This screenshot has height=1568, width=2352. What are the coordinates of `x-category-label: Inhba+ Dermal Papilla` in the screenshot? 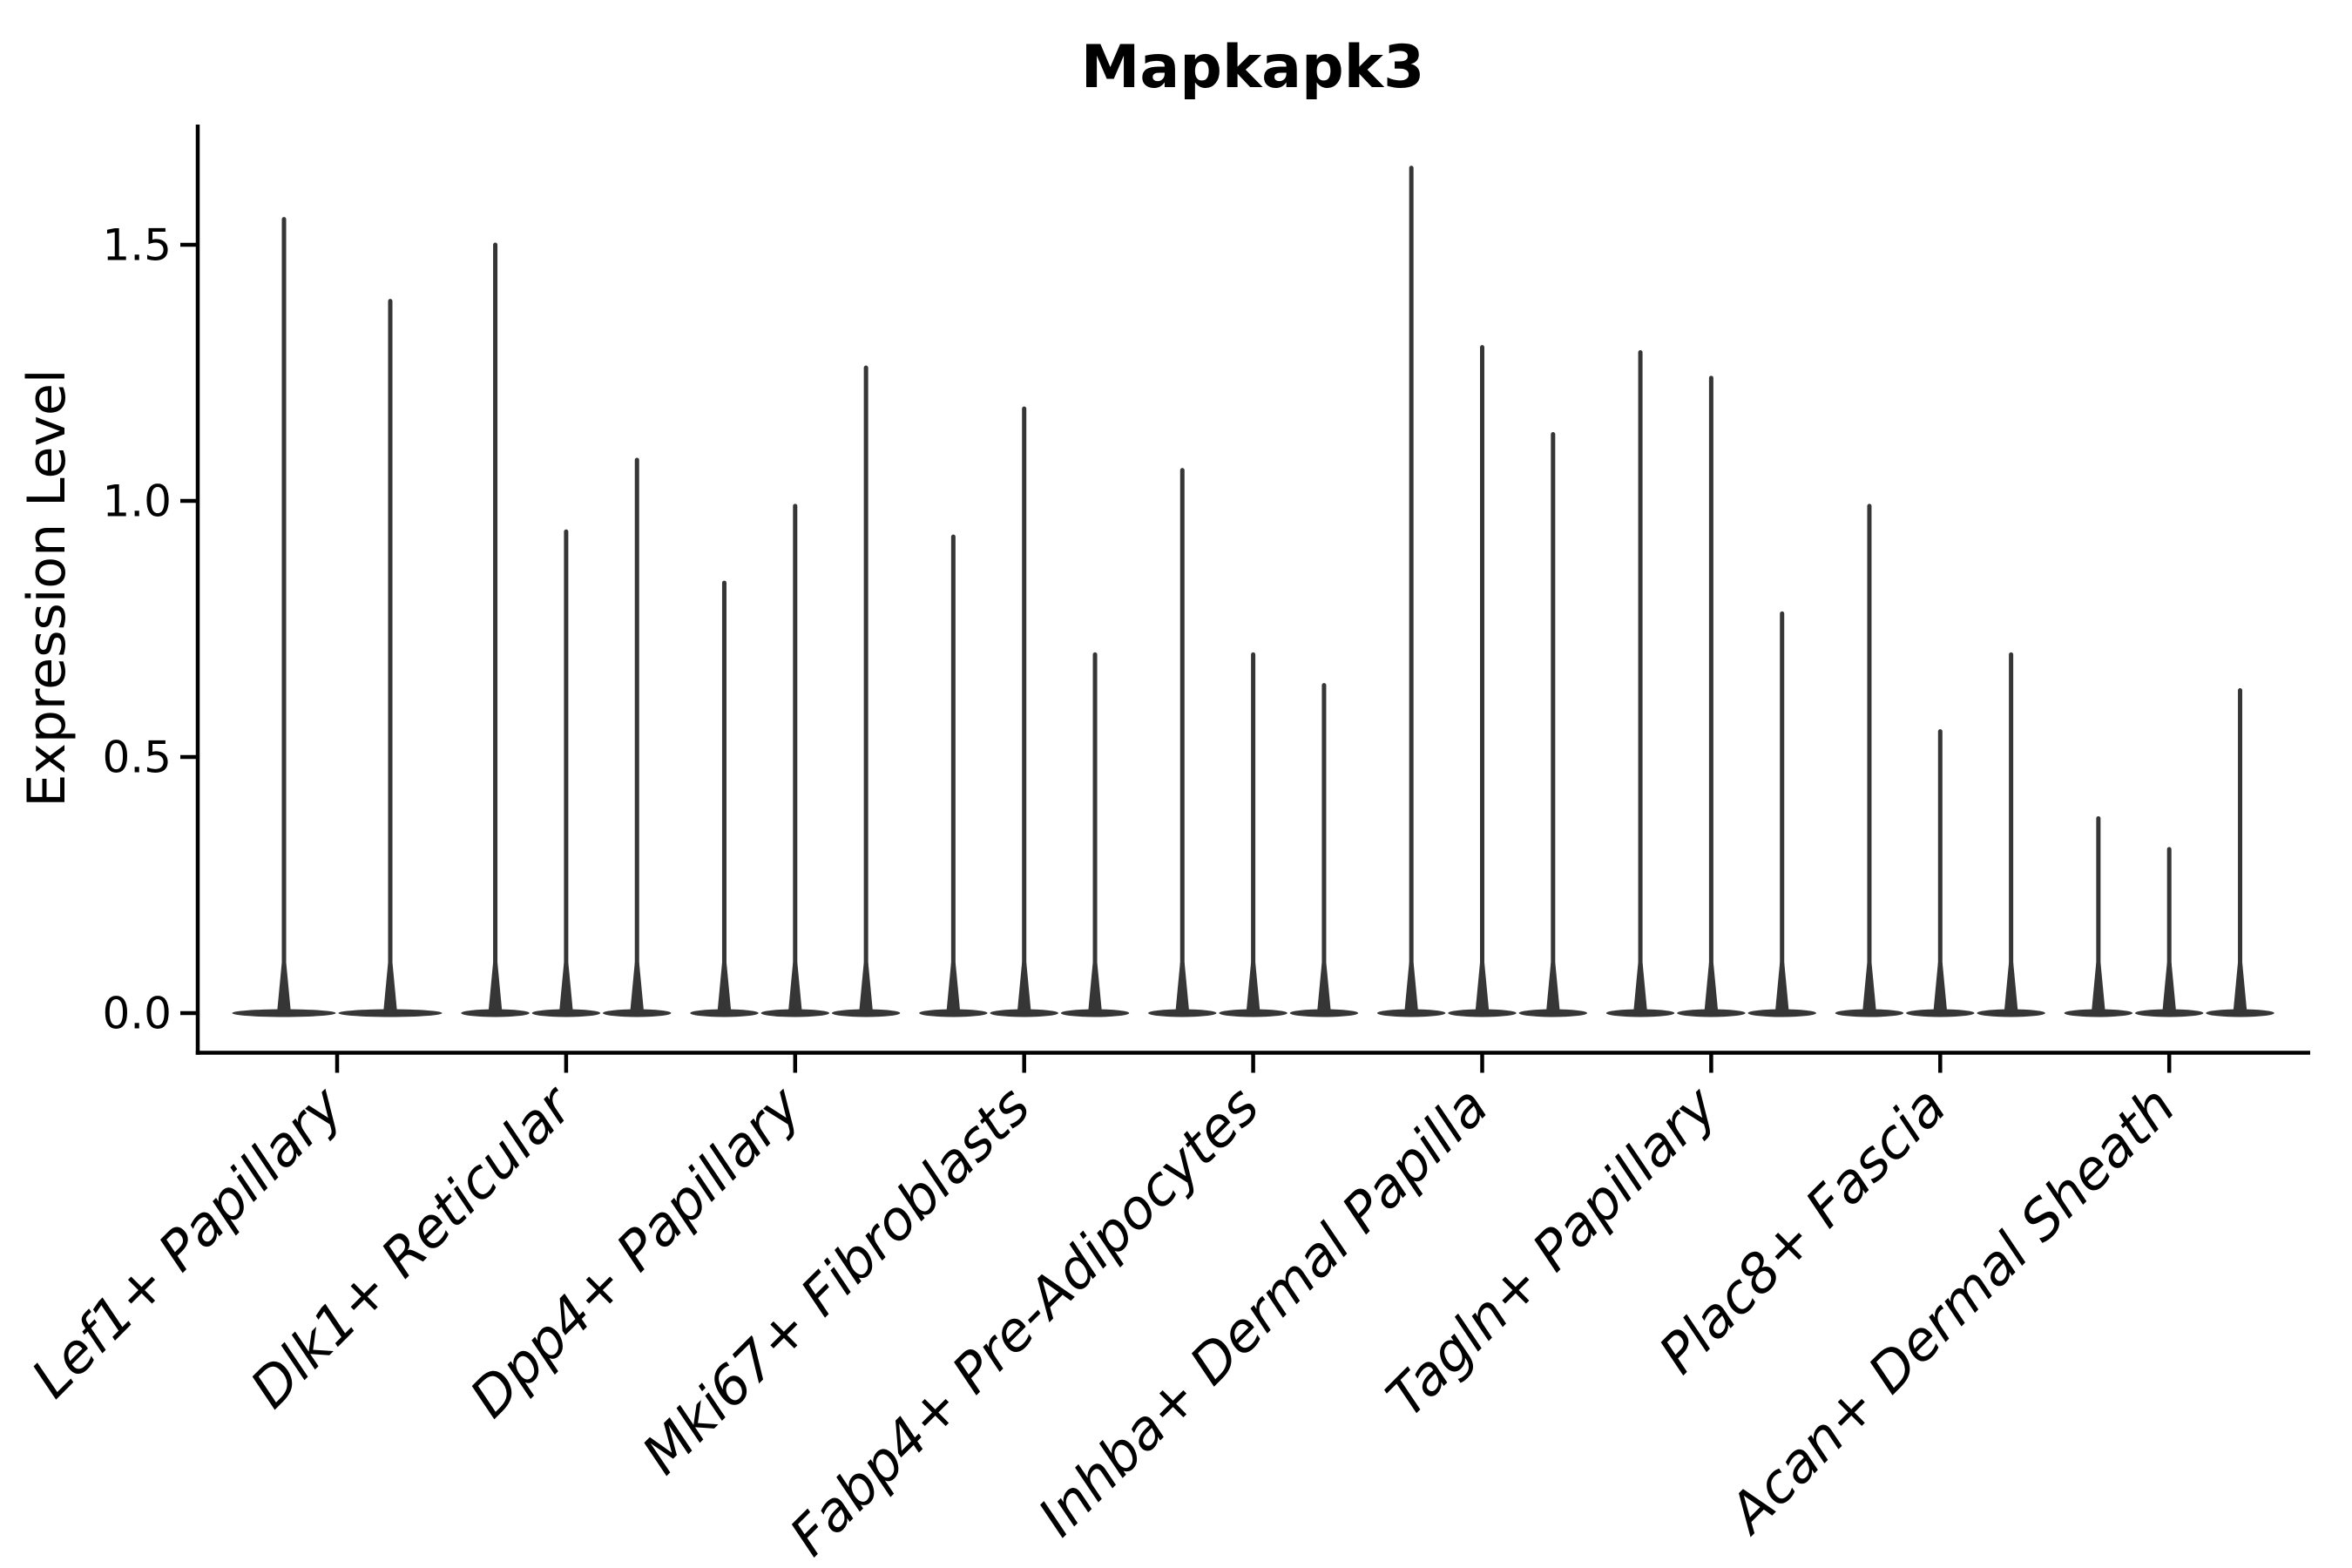 It's located at (1263, 1311).